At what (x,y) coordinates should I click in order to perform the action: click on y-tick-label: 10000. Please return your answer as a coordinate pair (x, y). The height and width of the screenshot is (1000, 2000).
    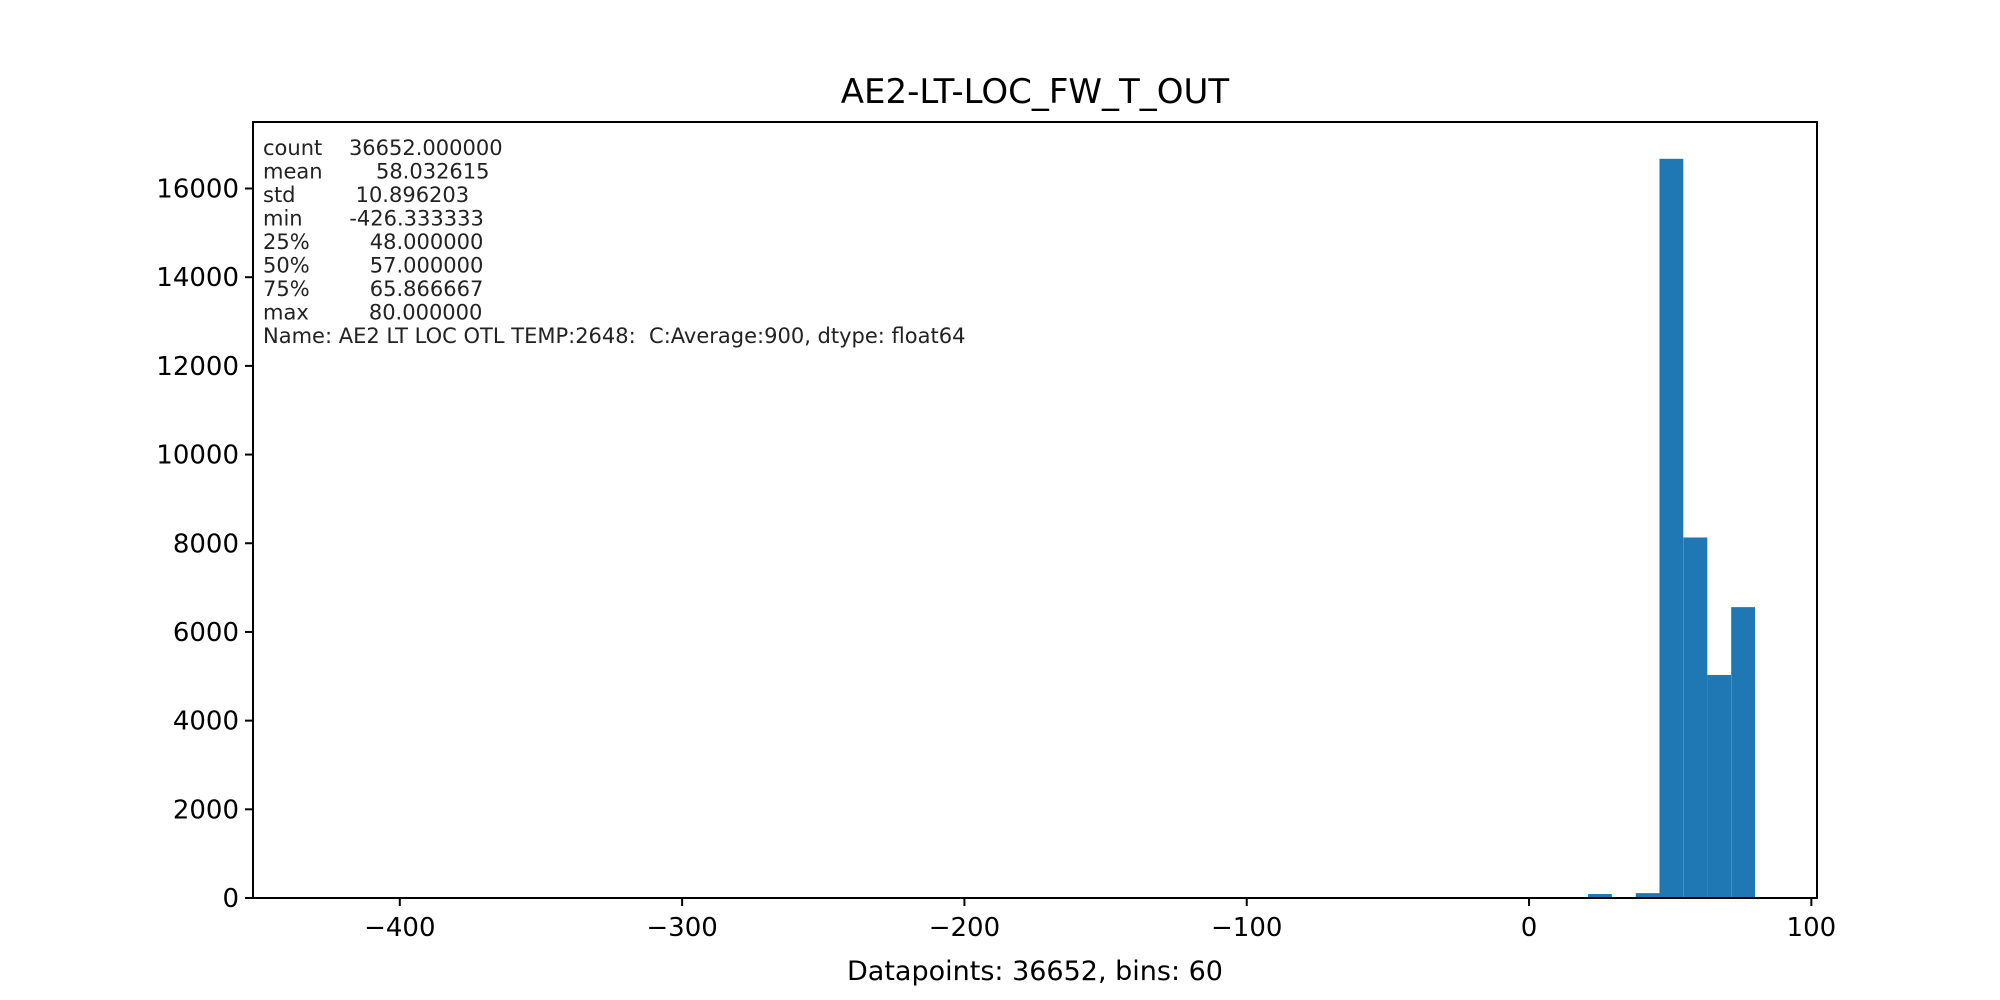
    Looking at the image, I should click on (197, 456).